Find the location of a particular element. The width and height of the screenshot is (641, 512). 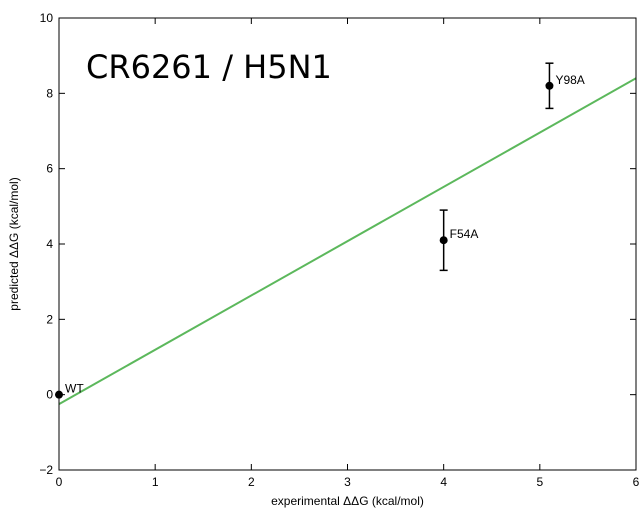

y-tick-label: 10 is located at coordinates (47, 18).